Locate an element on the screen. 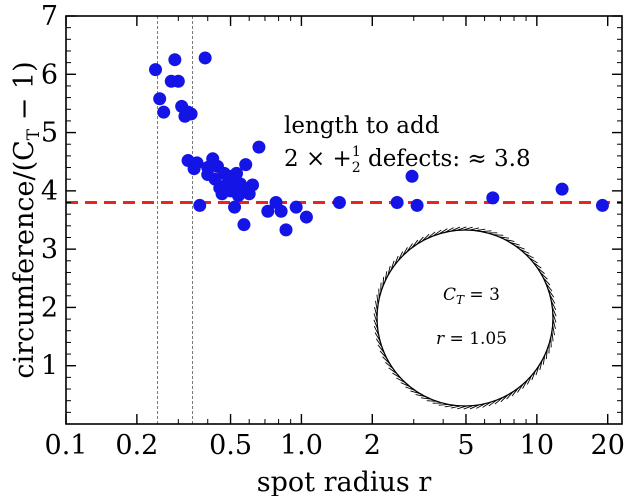  annotation-line-2: 2 × +1 2 defects: ≈ 3.8 is located at coordinates (407, 160).